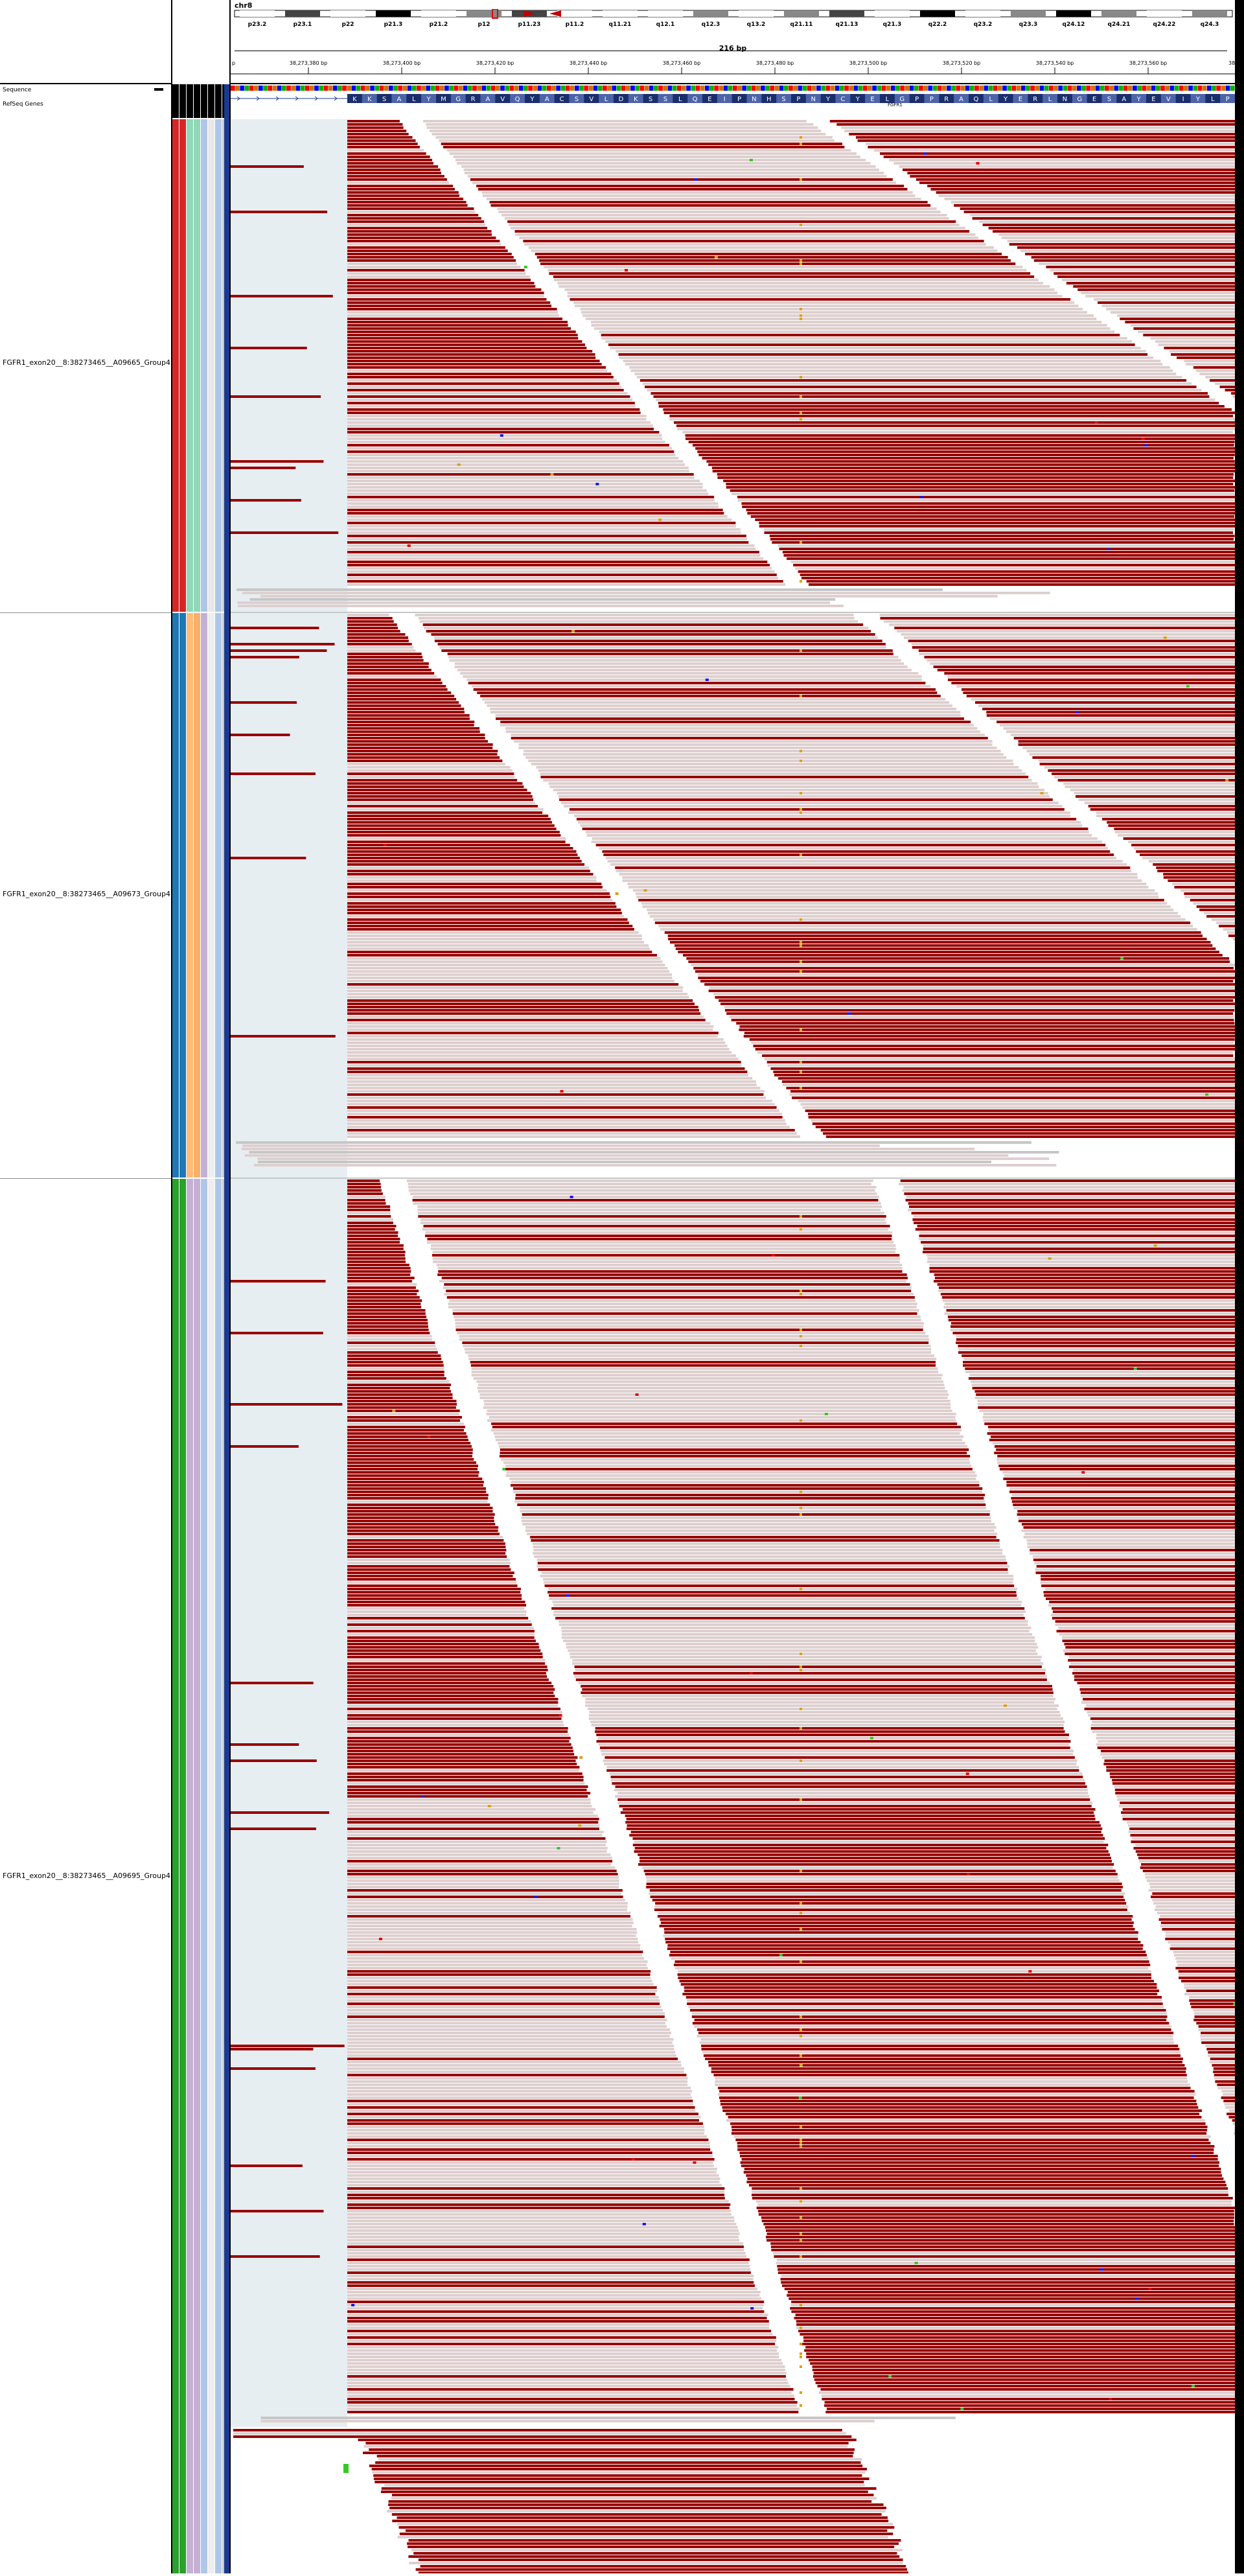 The width and height of the screenshot is (1244, 2576). Describe the element at coordinates (23, 104) in the screenshot. I see `refseq-track-label: RefSeq Genes` at that location.